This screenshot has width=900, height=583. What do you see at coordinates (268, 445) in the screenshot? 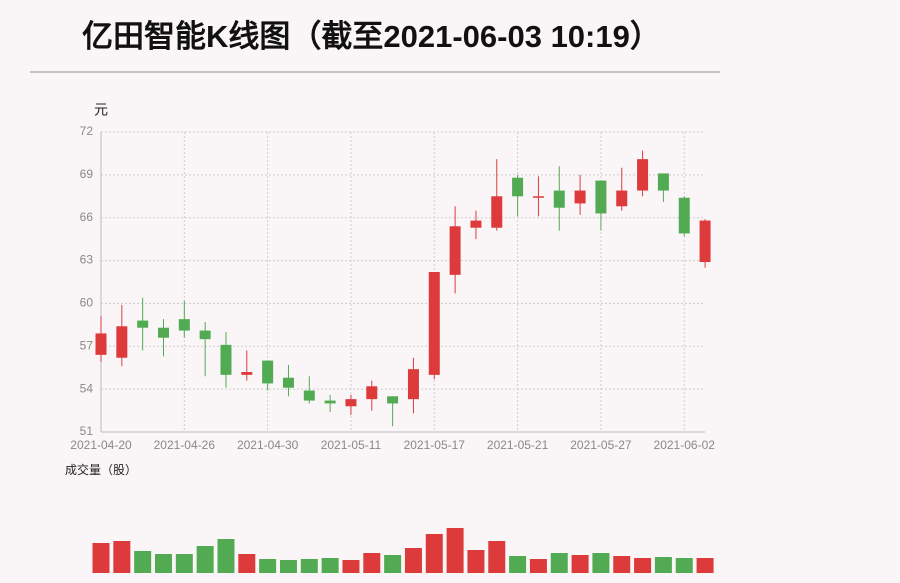
I see `x-tick-label: 2021-04-30` at bounding box center [268, 445].